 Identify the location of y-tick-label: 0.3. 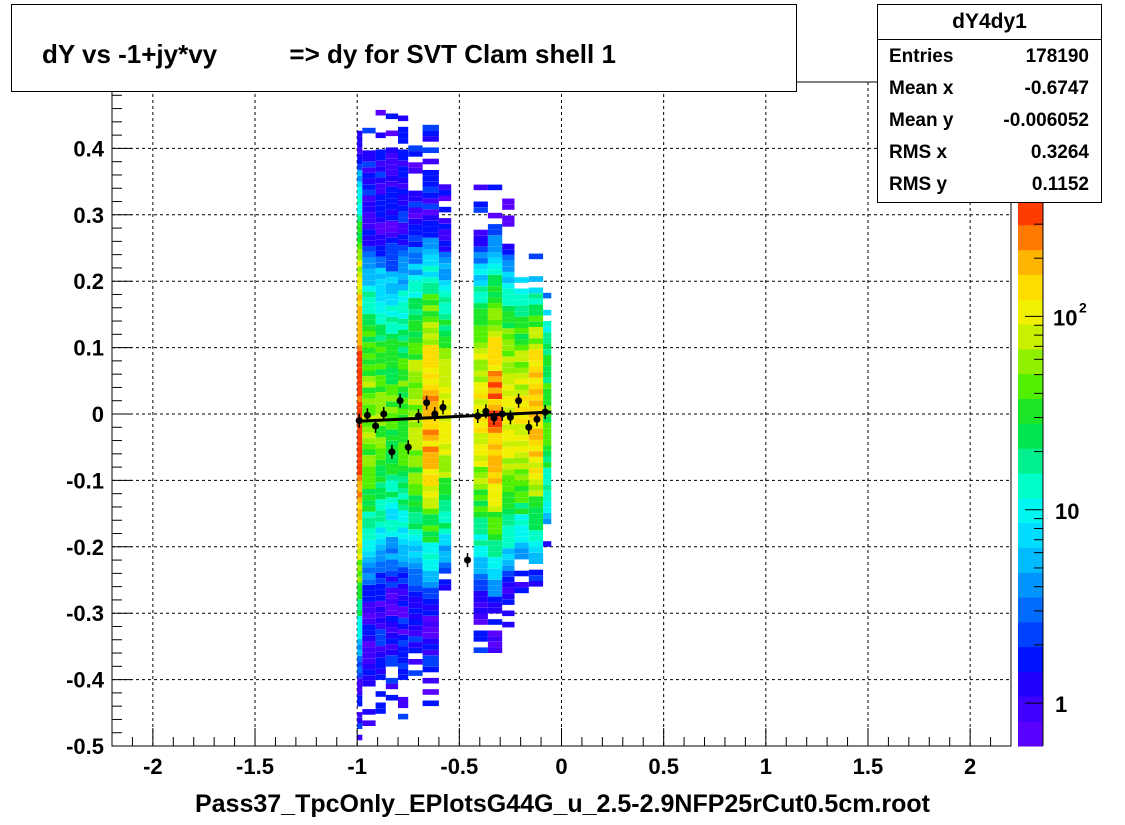
(88, 215).